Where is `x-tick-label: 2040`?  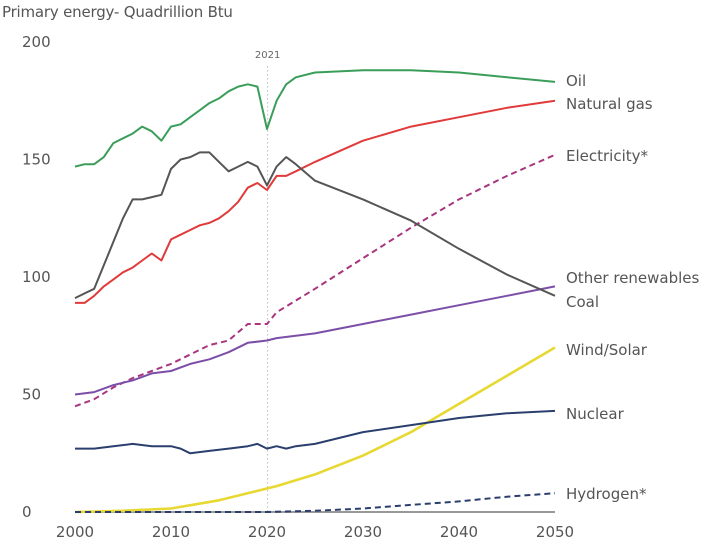
x-tick-label: 2040 is located at coordinates (459, 532).